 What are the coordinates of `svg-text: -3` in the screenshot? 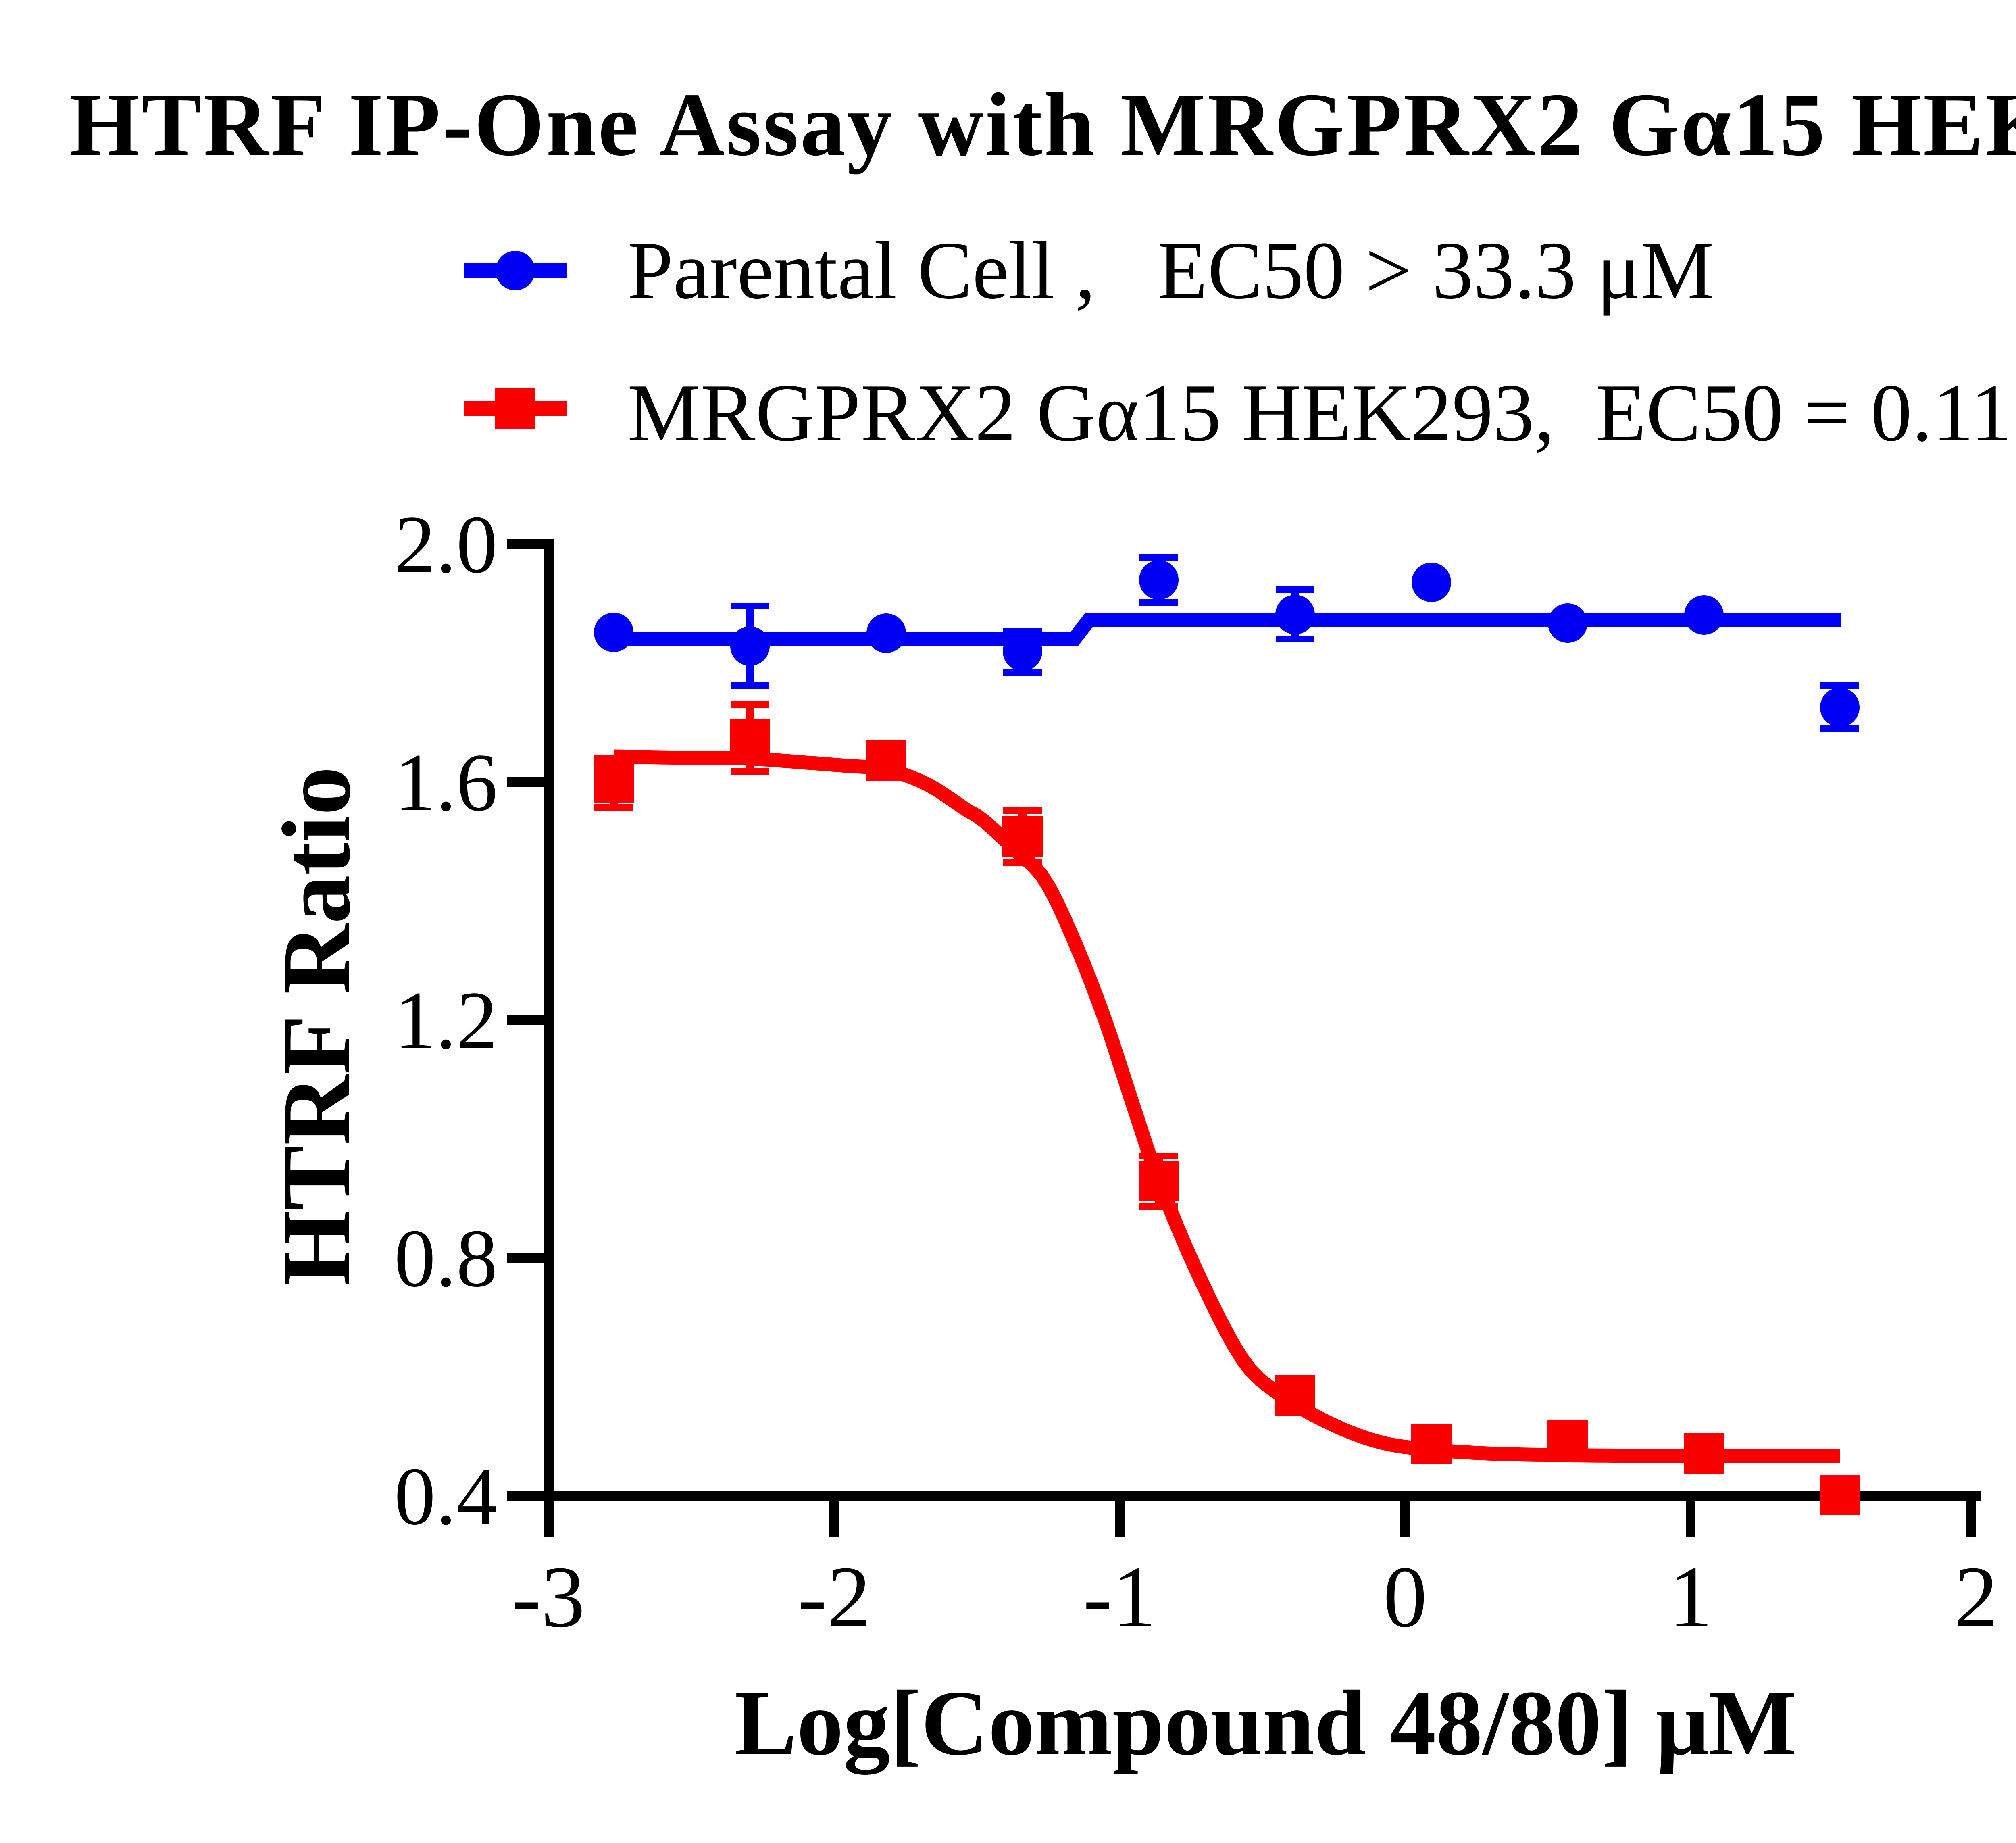 It's located at (548, 1597).